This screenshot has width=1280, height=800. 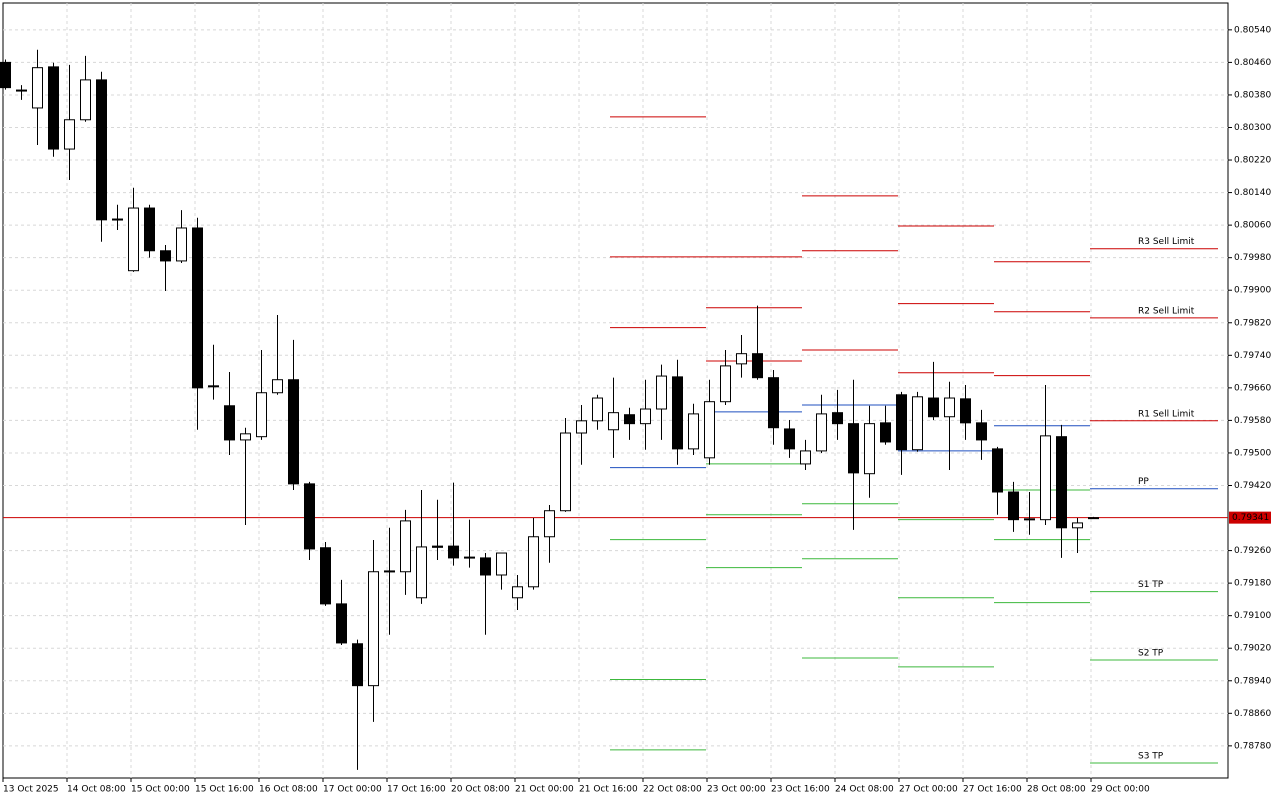 What do you see at coordinates (288, 790) in the screenshot?
I see `x-tick-label: 16 Oct 08:00` at bounding box center [288, 790].